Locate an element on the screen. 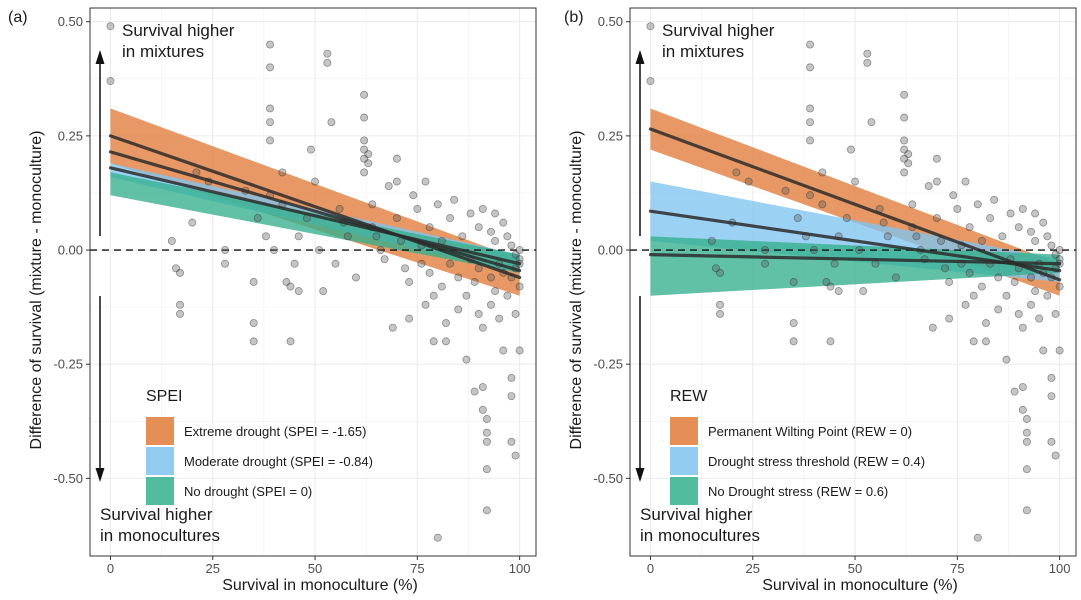  x-tick-label: 100 is located at coordinates (520, 568).